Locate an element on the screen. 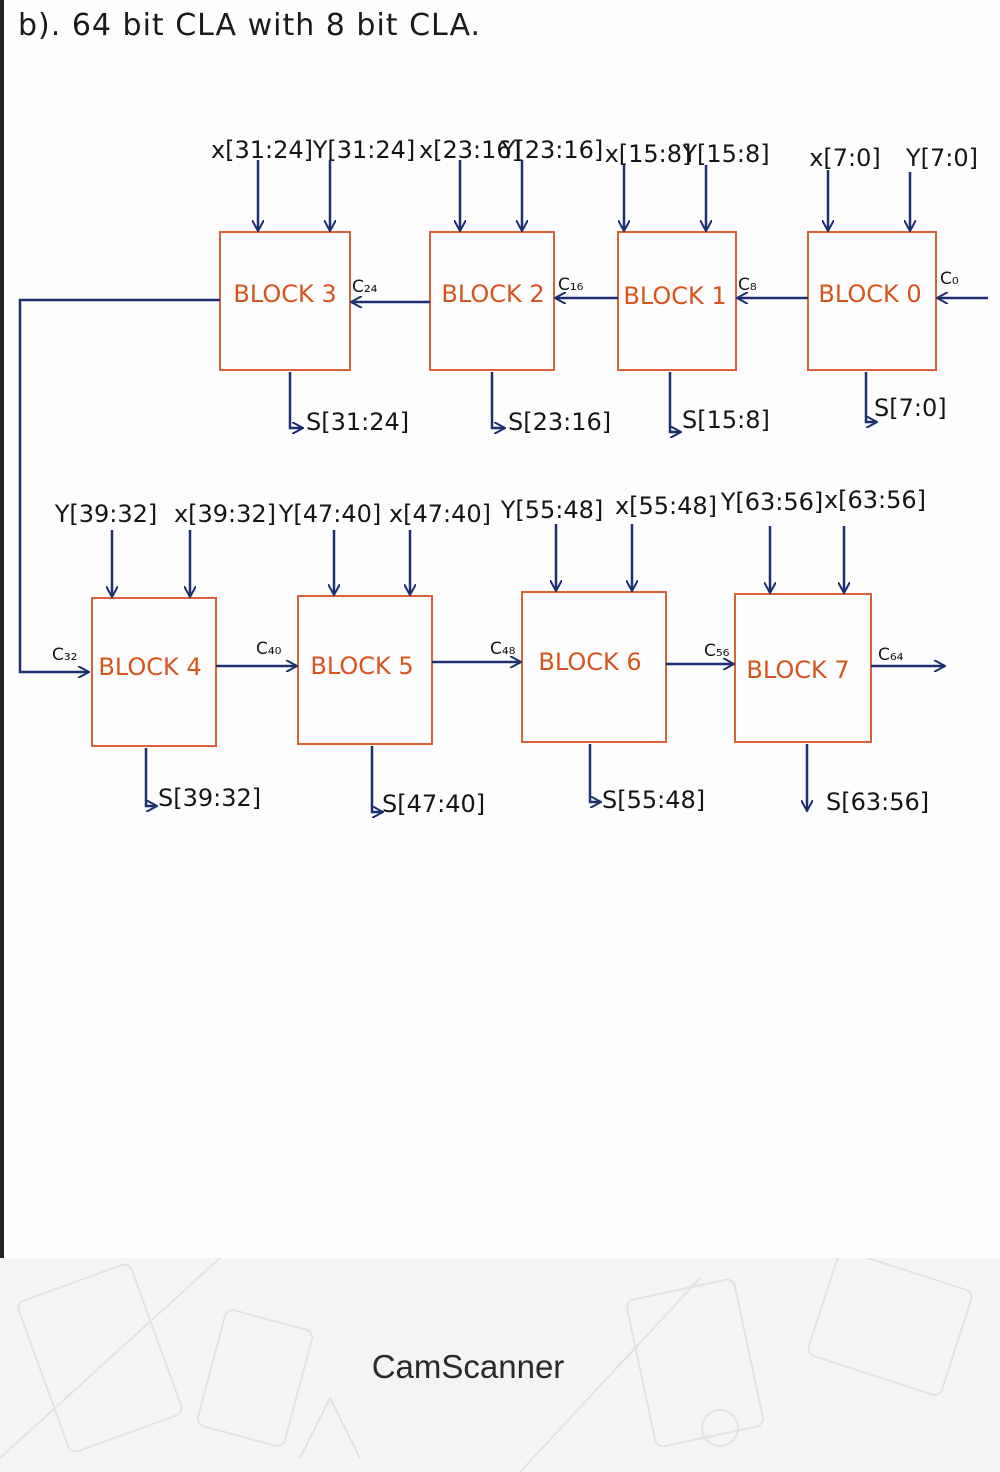 The image size is (1000, 1472). block-5: BLOCK 5 Y[47:40] x[47:40] S[47:40] C₄₀ is located at coordinates (373, 659).